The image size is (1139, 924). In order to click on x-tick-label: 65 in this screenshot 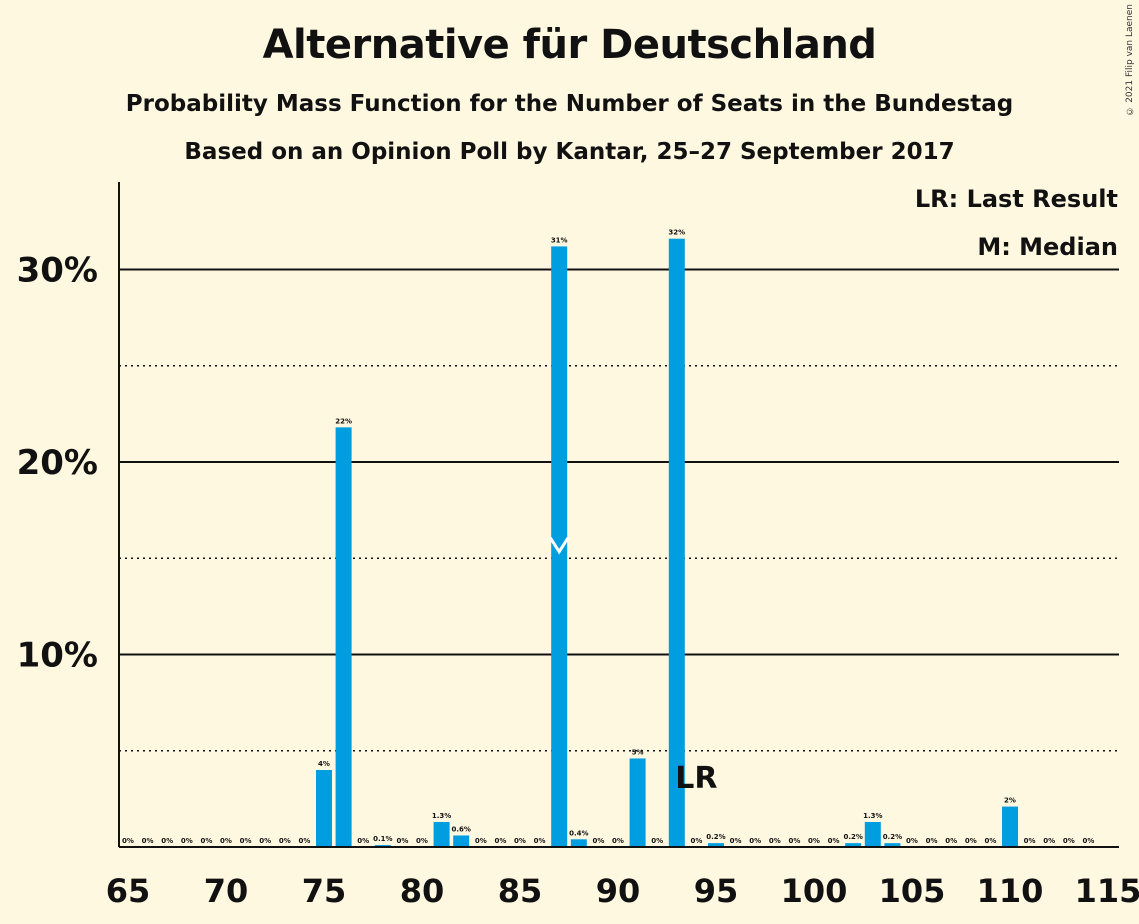, I will do `click(128, 891)`.